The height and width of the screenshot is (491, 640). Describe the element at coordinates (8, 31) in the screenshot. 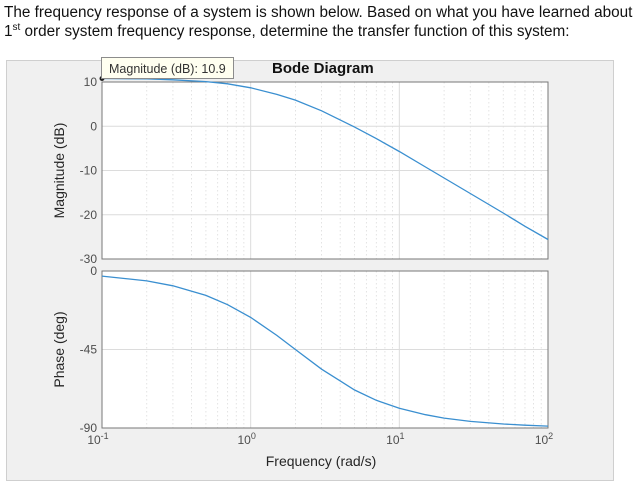

I see `ordinal-number: 1` at that location.